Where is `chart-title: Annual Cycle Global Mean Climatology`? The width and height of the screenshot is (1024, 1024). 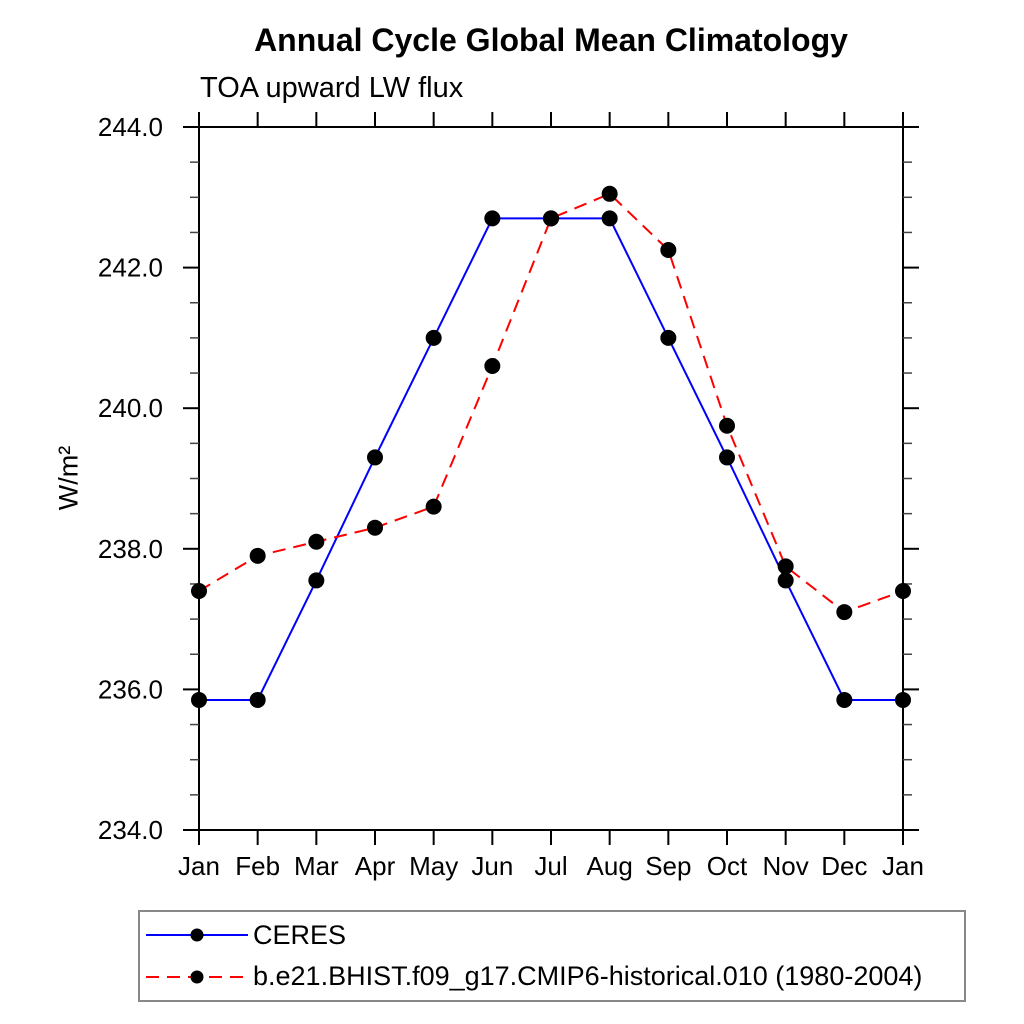 chart-title: Annual Cycle Global Mean Climatology is located at coordinates (551, 40).